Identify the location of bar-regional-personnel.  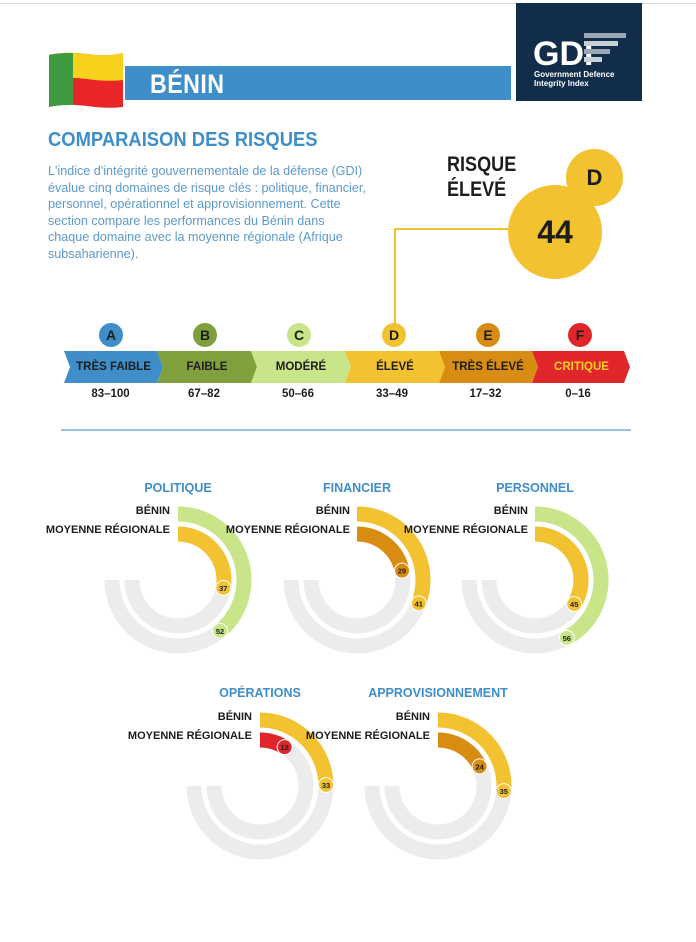
(571, 575).